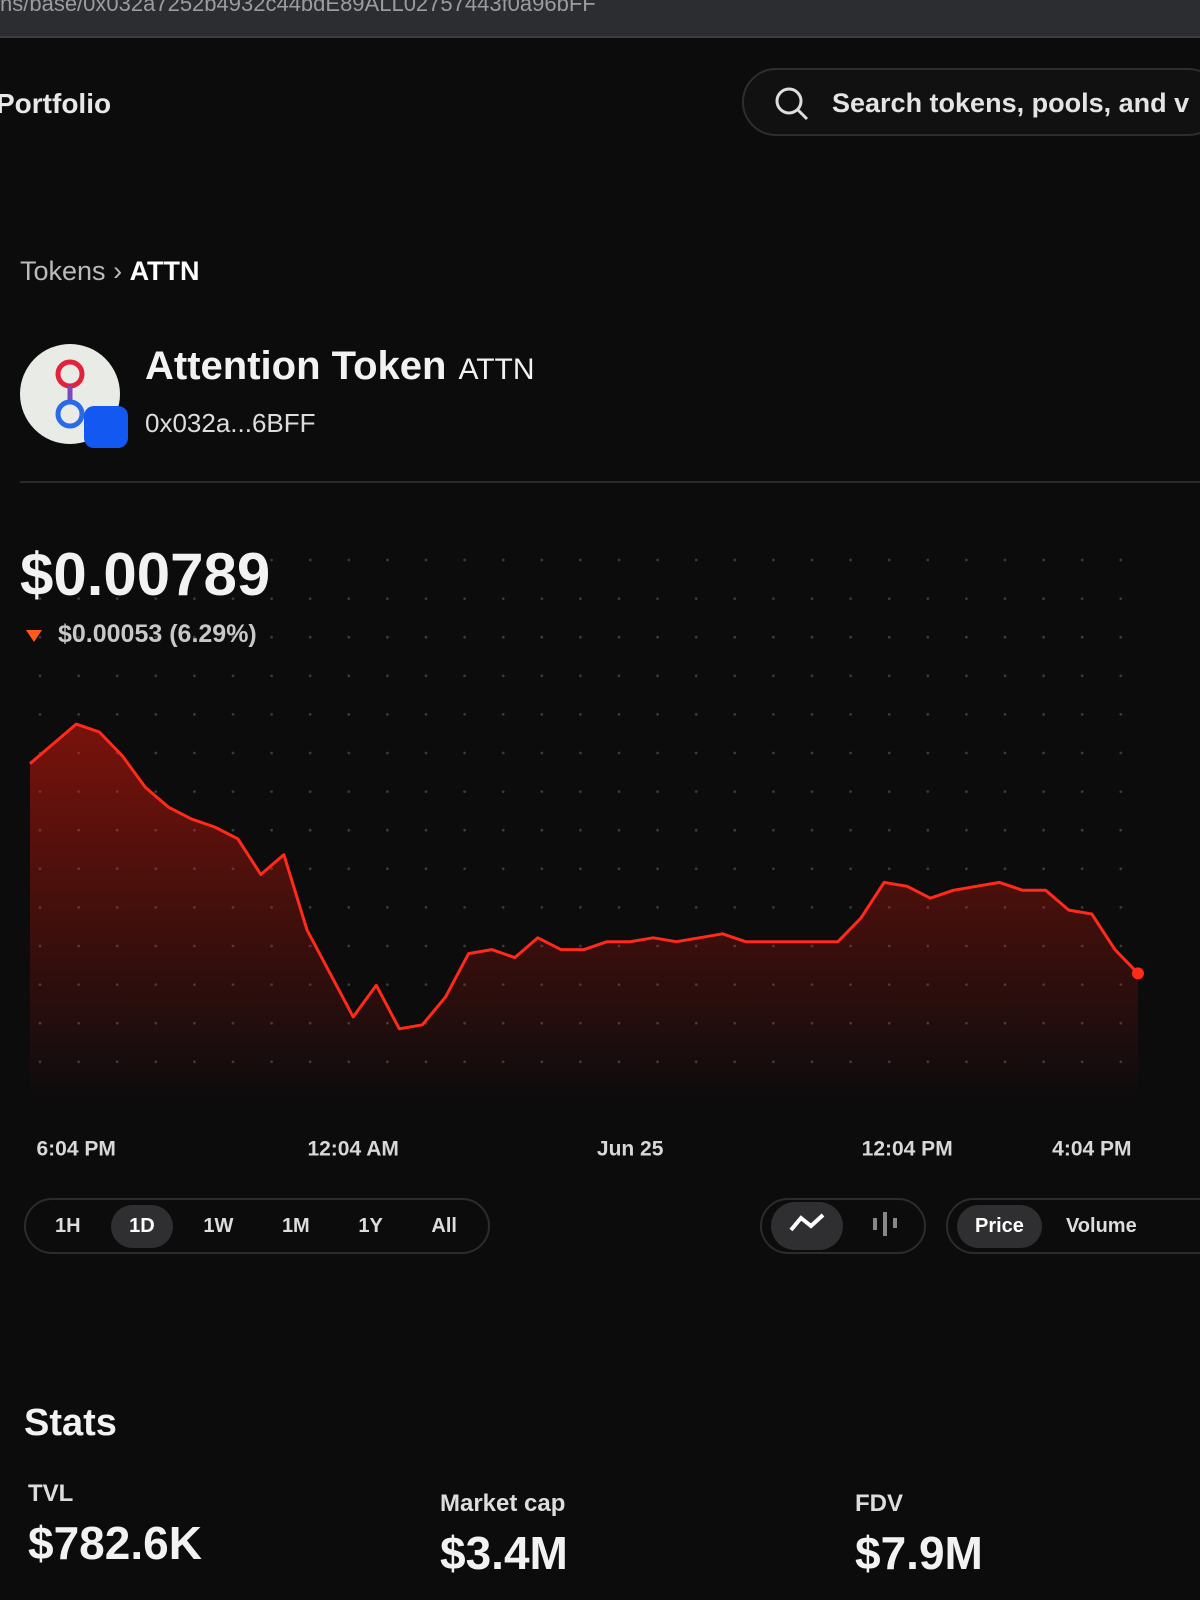 The height and width of the screenshot is (1600, 1200). Describe the element at coordinates (444, 1225) in the screenshot. I see `range-button: All` at that location.